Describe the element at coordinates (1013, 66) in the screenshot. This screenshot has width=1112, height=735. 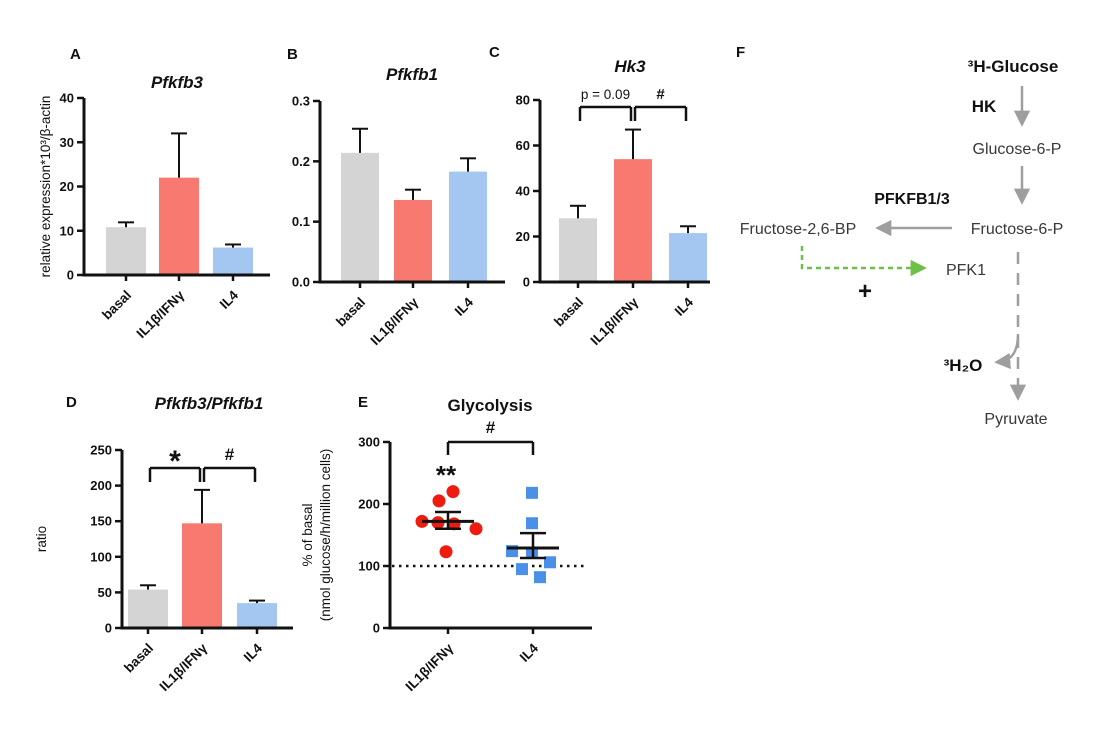
I see `node-h3-glucose: ³H-Glucose` at that location.